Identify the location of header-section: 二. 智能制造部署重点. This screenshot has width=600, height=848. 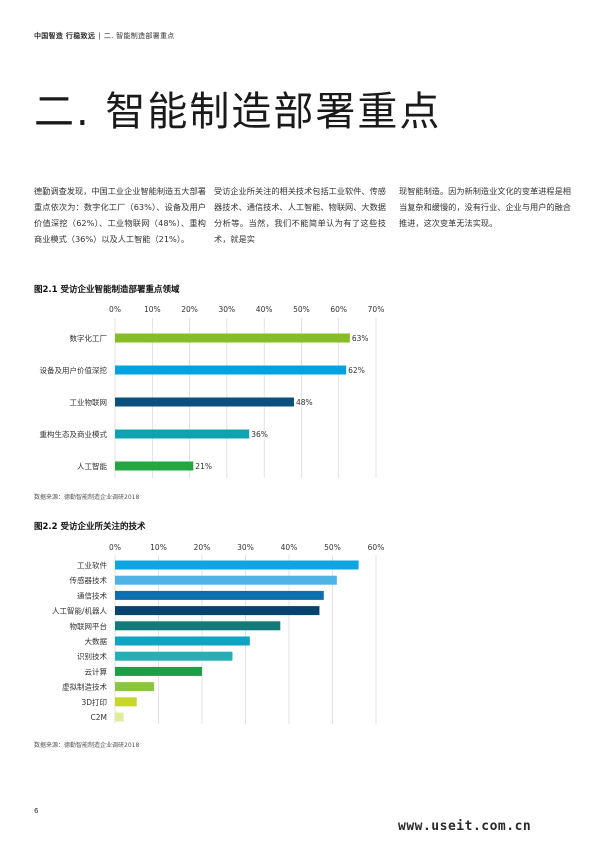
(139, 36).